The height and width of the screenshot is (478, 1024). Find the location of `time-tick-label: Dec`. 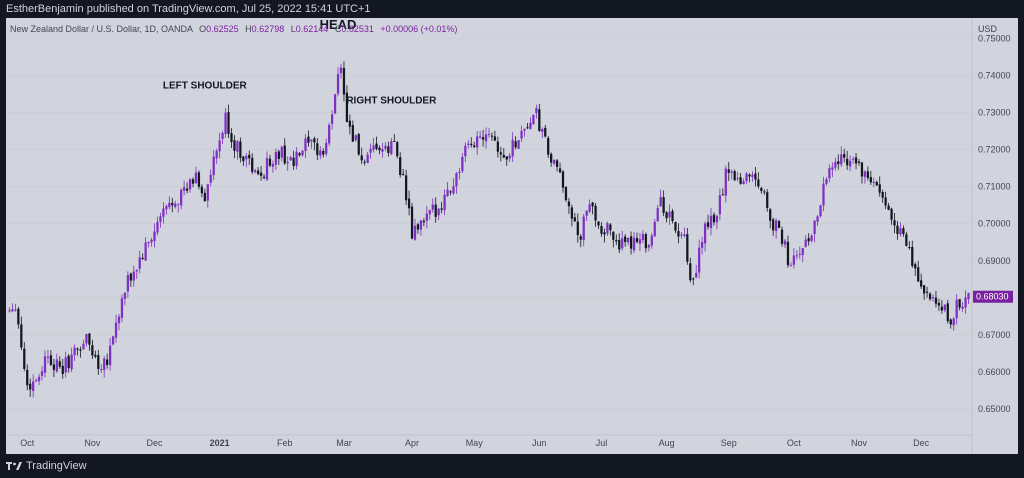

time-tick-label: Dec is located at coordinates (155, 443).